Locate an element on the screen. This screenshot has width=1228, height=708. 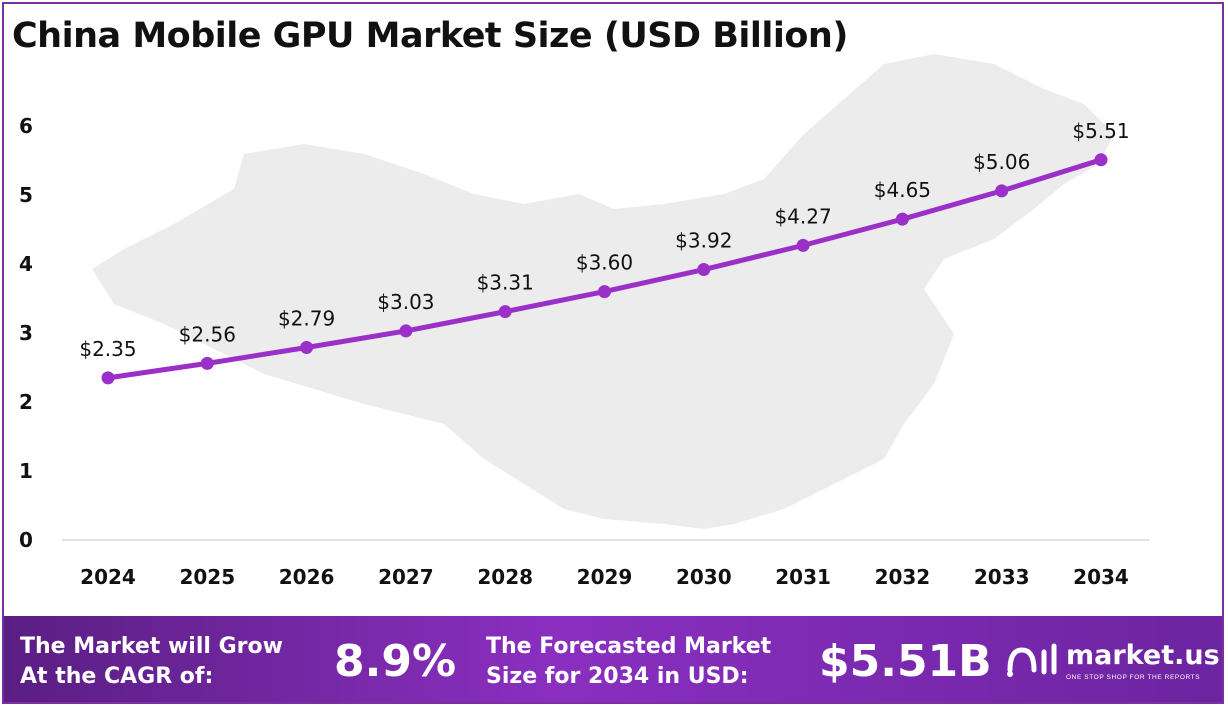
forecast-label-line2: Size for 2034 in USD: is located at coordinates (617, 676).